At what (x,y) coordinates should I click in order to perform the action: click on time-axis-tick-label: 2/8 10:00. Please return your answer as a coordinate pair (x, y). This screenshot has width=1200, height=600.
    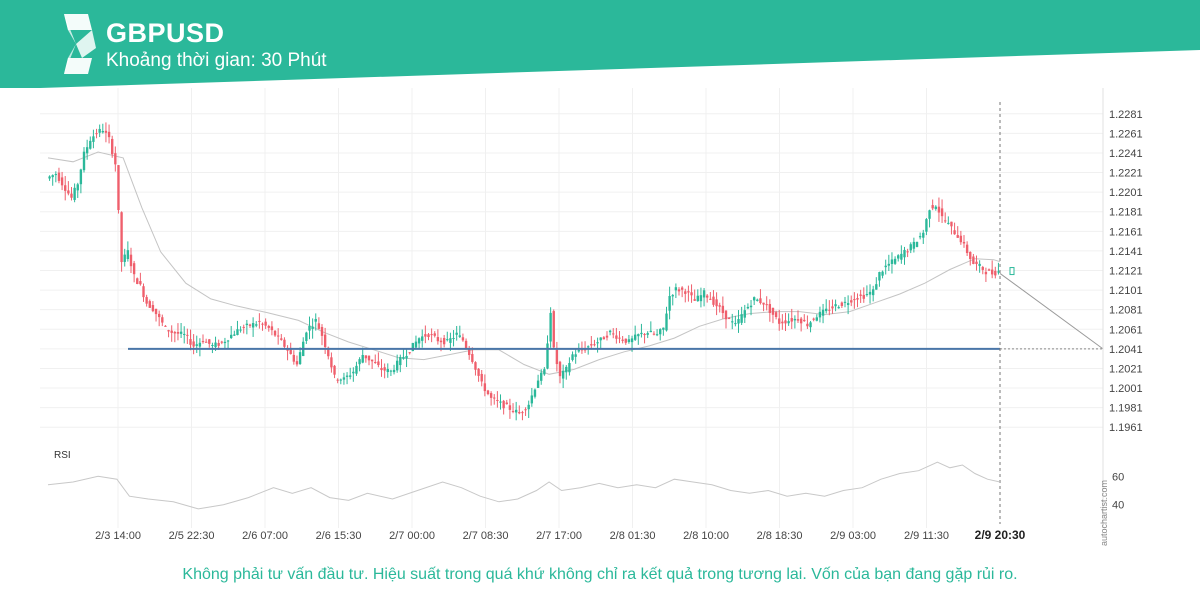
    Looking at the image, I should click on (706, 536).